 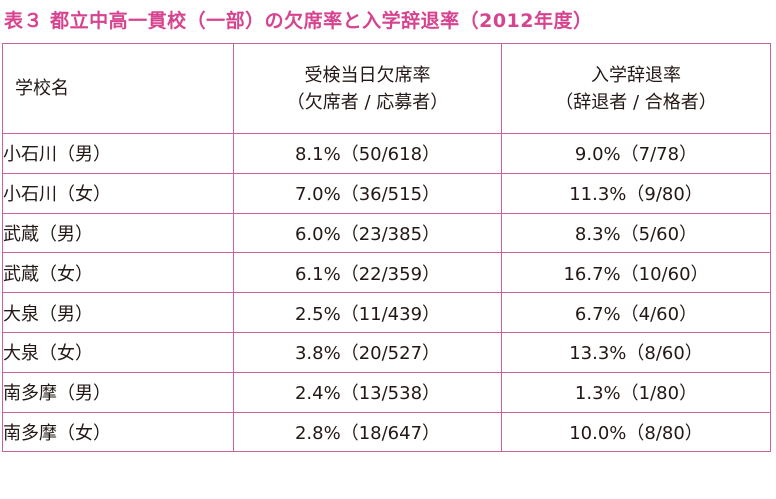 I want to click on table-row: 南多摩（男） 2.4%（13/538） 1.3%（1/80）, so click(x=386, y=392).